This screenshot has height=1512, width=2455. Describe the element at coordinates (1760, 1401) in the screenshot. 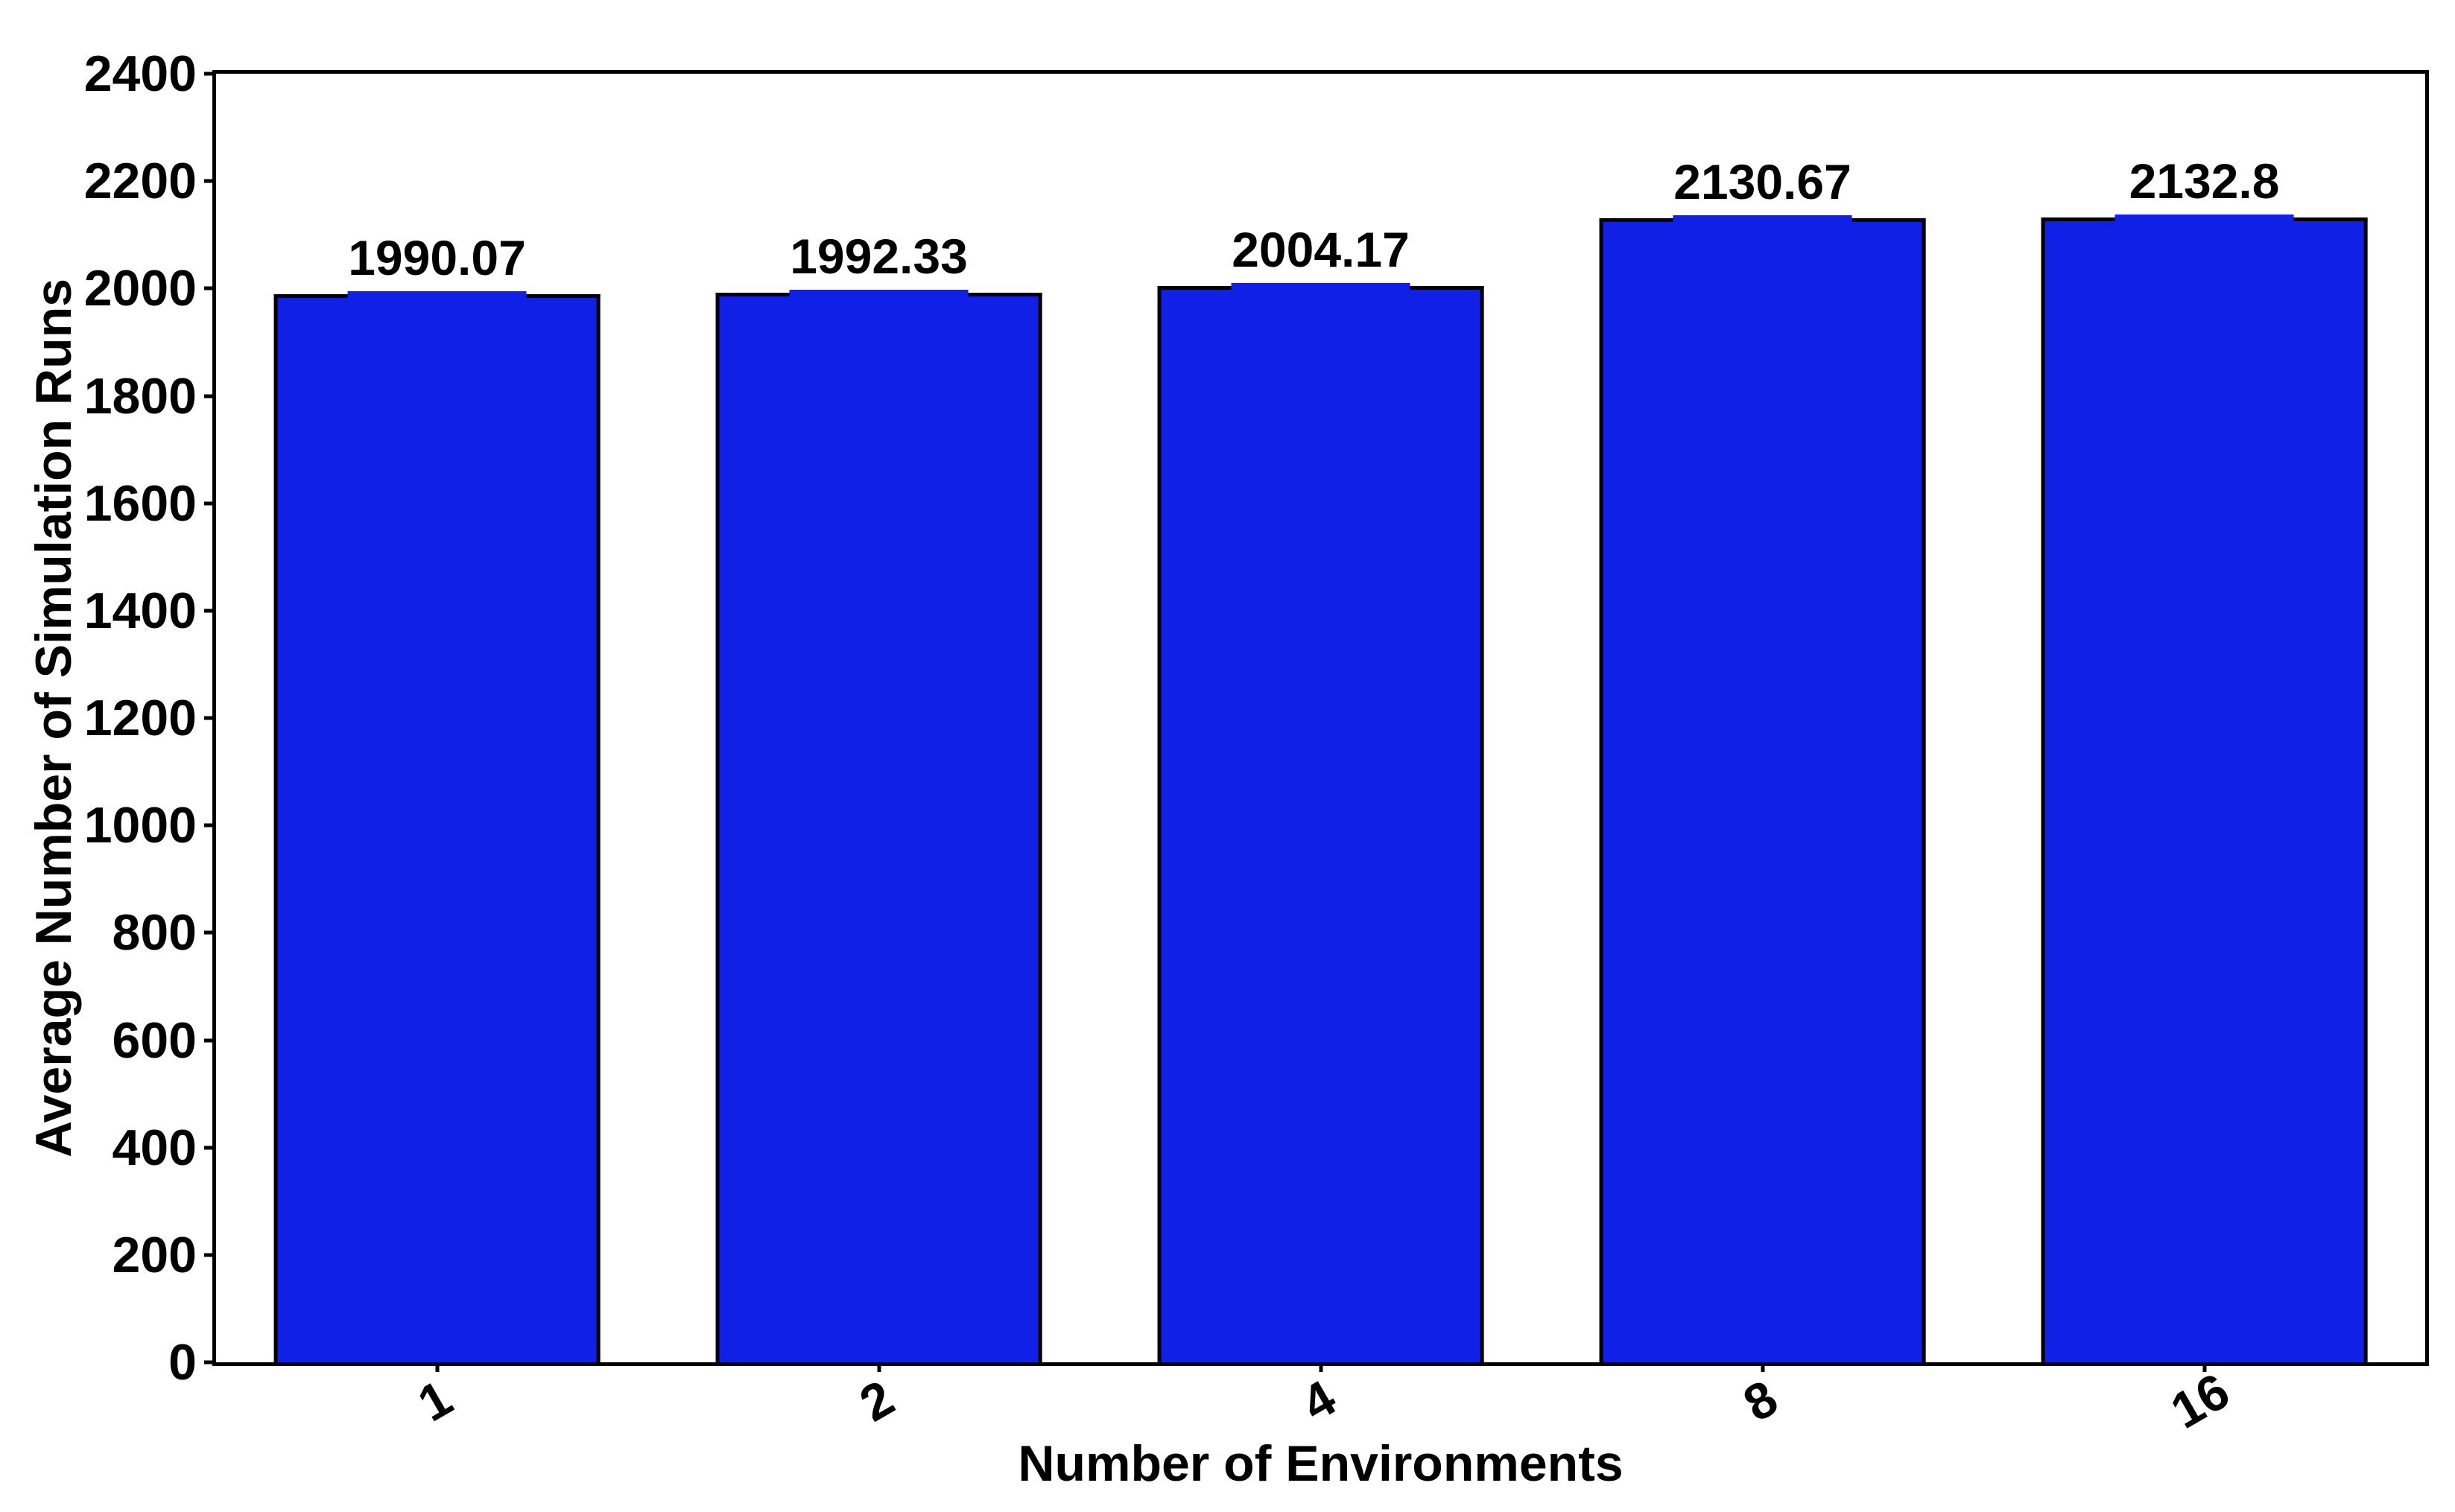

I see `x-tick-label: 8` at that location.